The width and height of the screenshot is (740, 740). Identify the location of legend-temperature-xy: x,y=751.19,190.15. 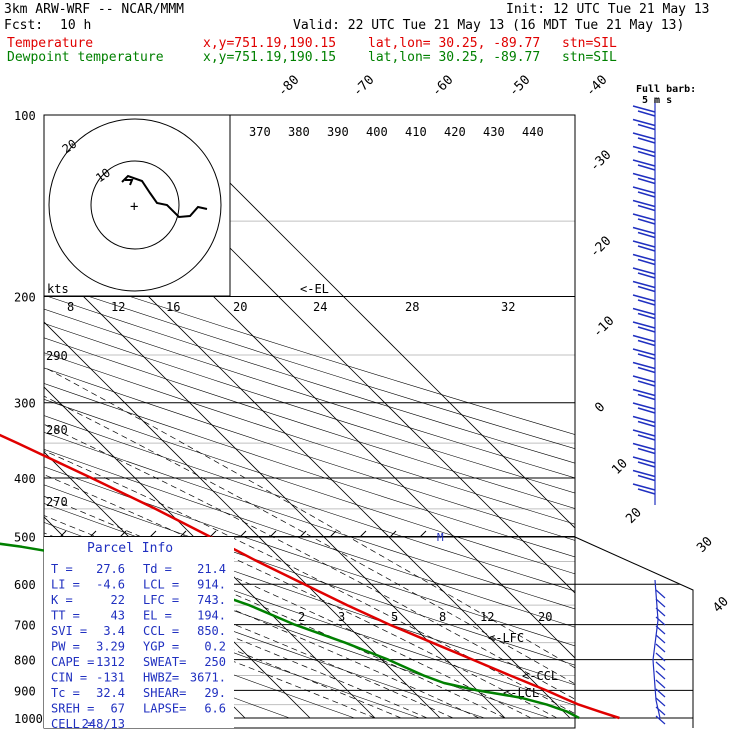
(270, 43).